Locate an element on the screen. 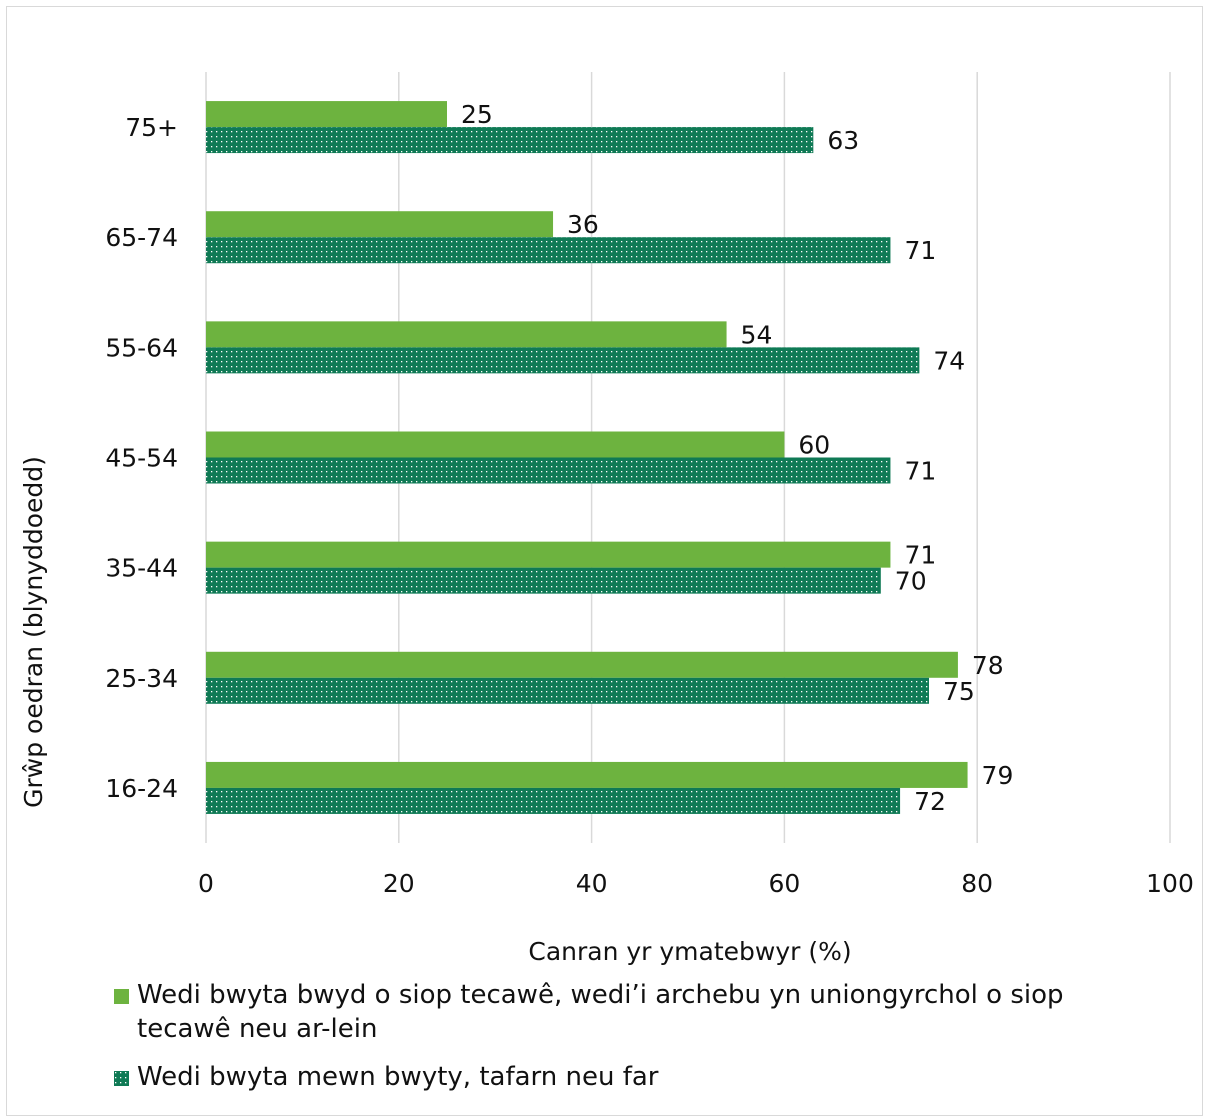 Image resolution: width=1205 pixels, height=1116 pixels. data-label-45-54-series-1: 60 is located at coordinates (814, 445).